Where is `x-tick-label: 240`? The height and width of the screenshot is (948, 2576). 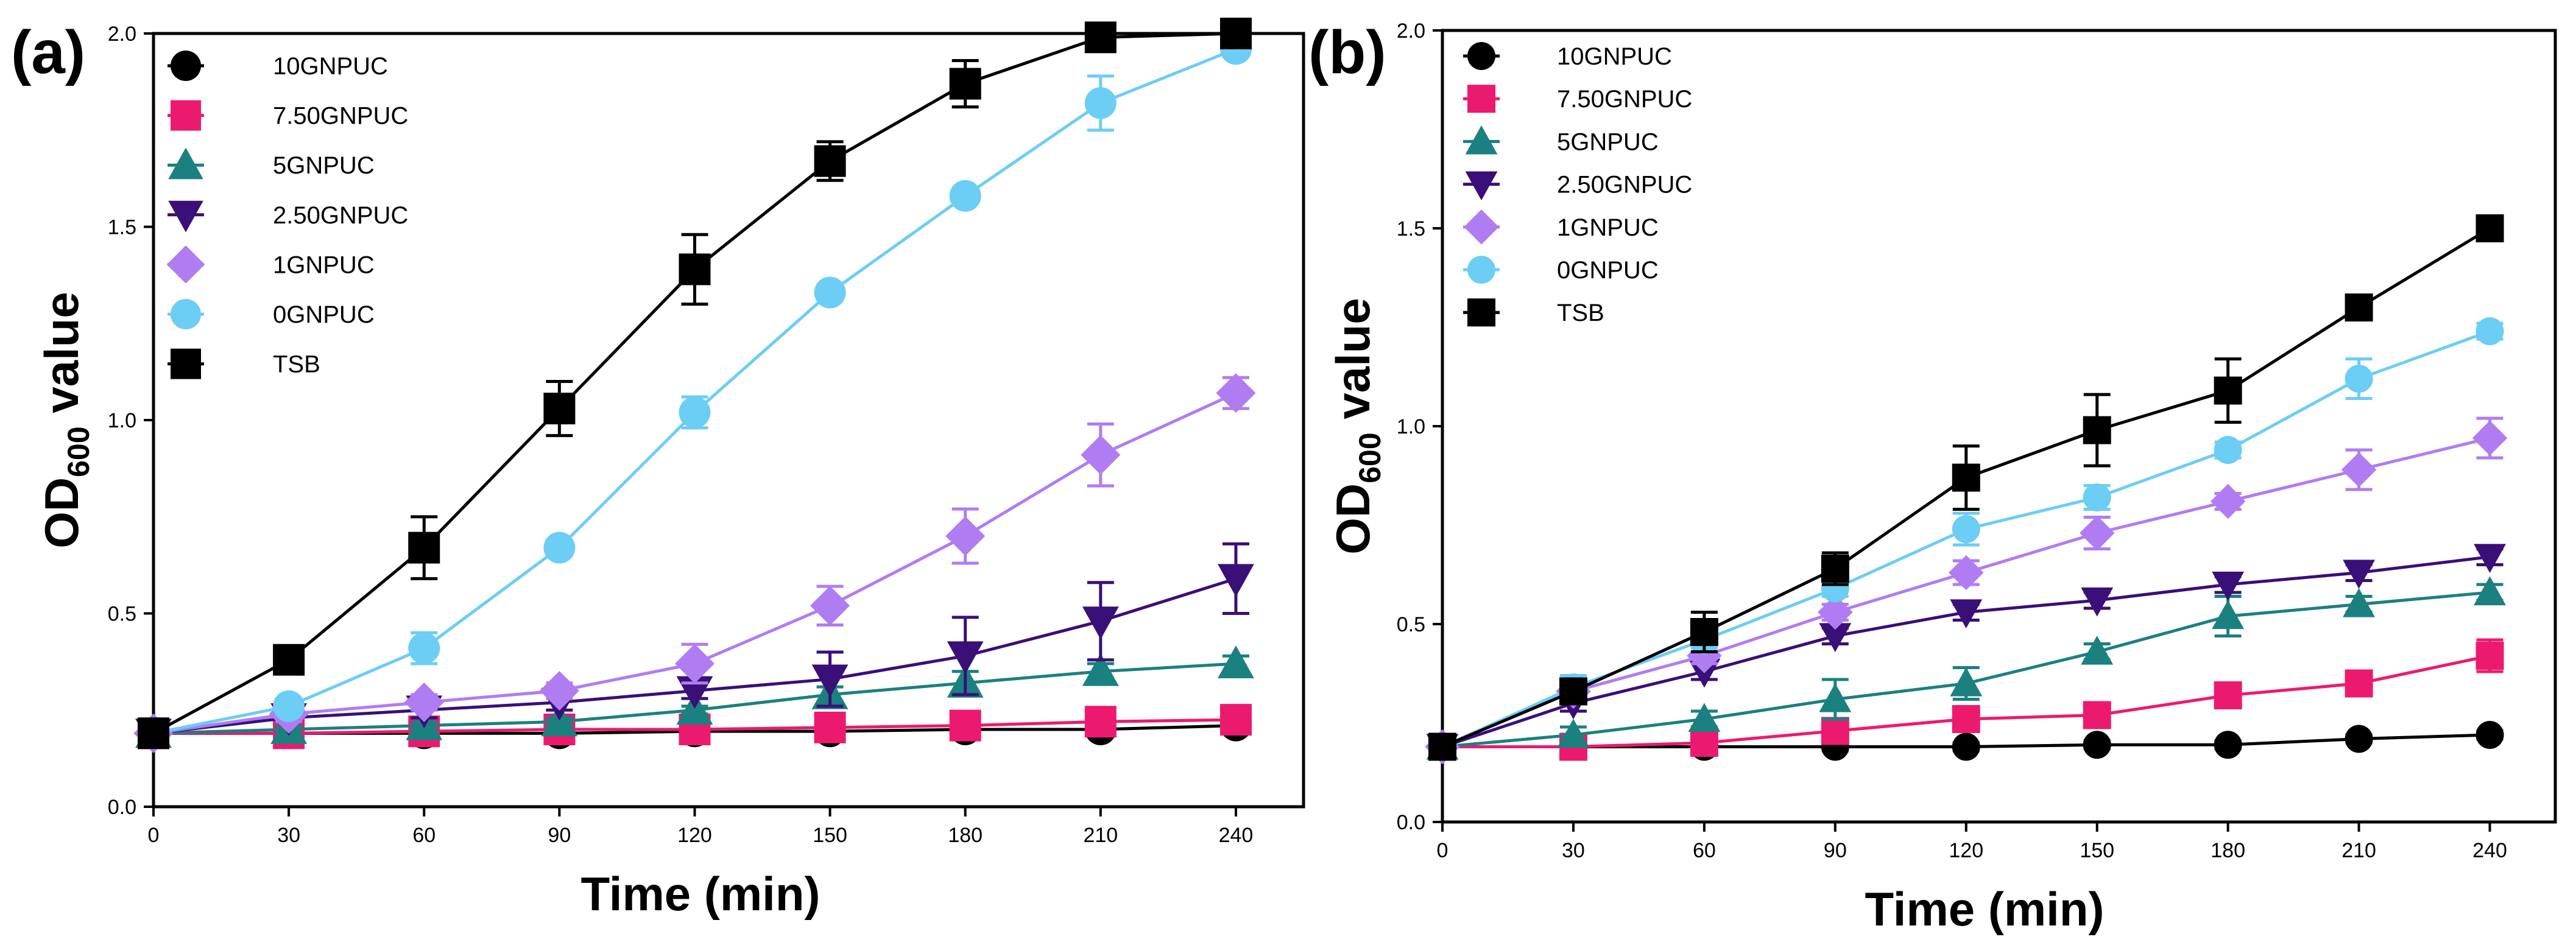 x-tick-label: 240 is located at coordinates (1236, 835).